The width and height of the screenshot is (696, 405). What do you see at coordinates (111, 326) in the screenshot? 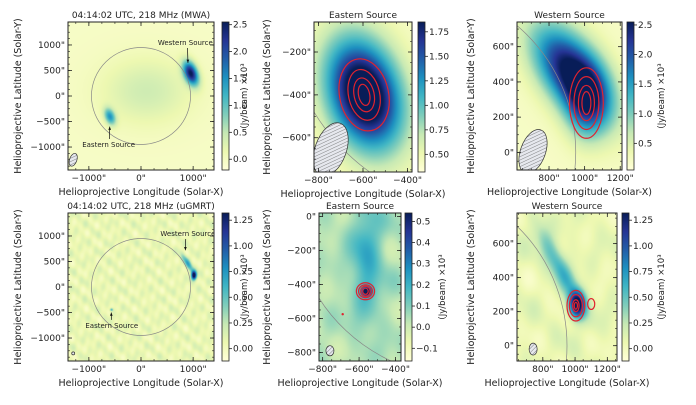
I see `svg-text: Eastern Source` at bounding box center [111, 326].